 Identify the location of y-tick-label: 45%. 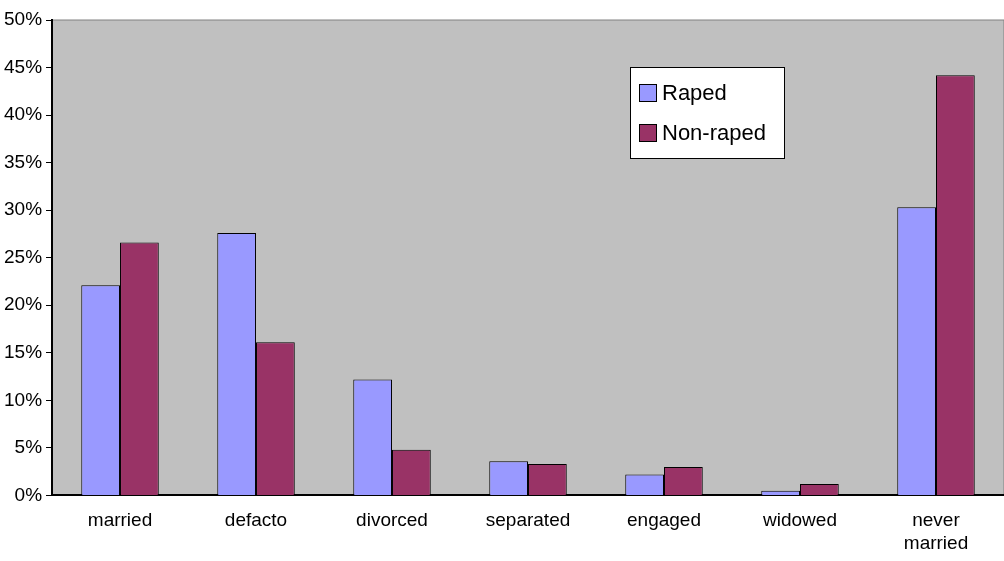
(23, 66).